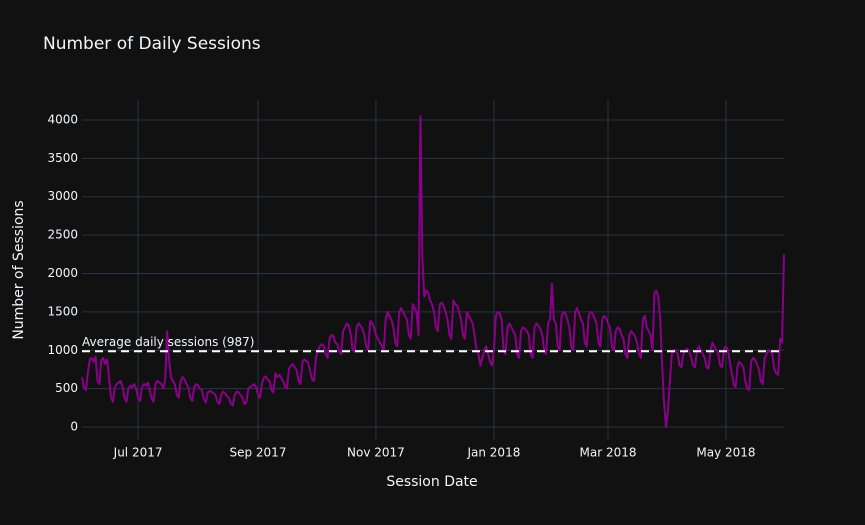 The width and height of the screenshot is (865, 525). I want to click on y-tick-label: 2000, so click(62, 273).